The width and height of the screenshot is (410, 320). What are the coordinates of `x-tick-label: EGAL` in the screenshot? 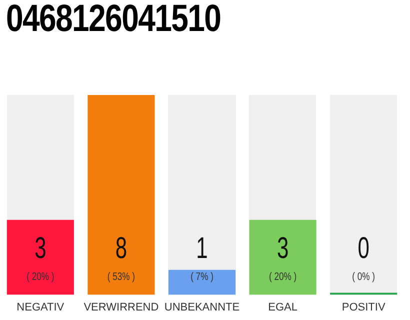 It's located at (283, 307).